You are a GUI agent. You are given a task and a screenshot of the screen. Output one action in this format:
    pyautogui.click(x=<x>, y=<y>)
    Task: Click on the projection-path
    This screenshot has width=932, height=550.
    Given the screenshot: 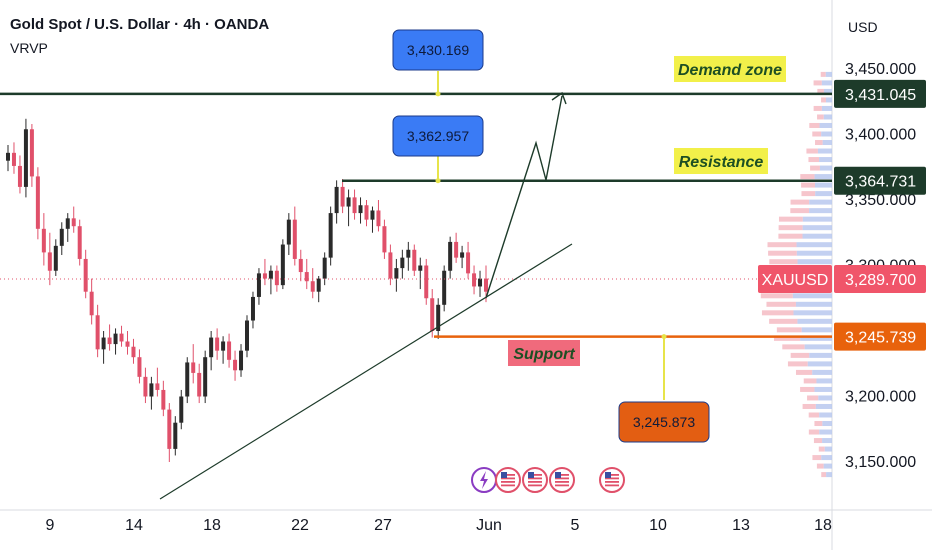 What is the action you would take?
    pyautogui.click(x=524, y=197)
    